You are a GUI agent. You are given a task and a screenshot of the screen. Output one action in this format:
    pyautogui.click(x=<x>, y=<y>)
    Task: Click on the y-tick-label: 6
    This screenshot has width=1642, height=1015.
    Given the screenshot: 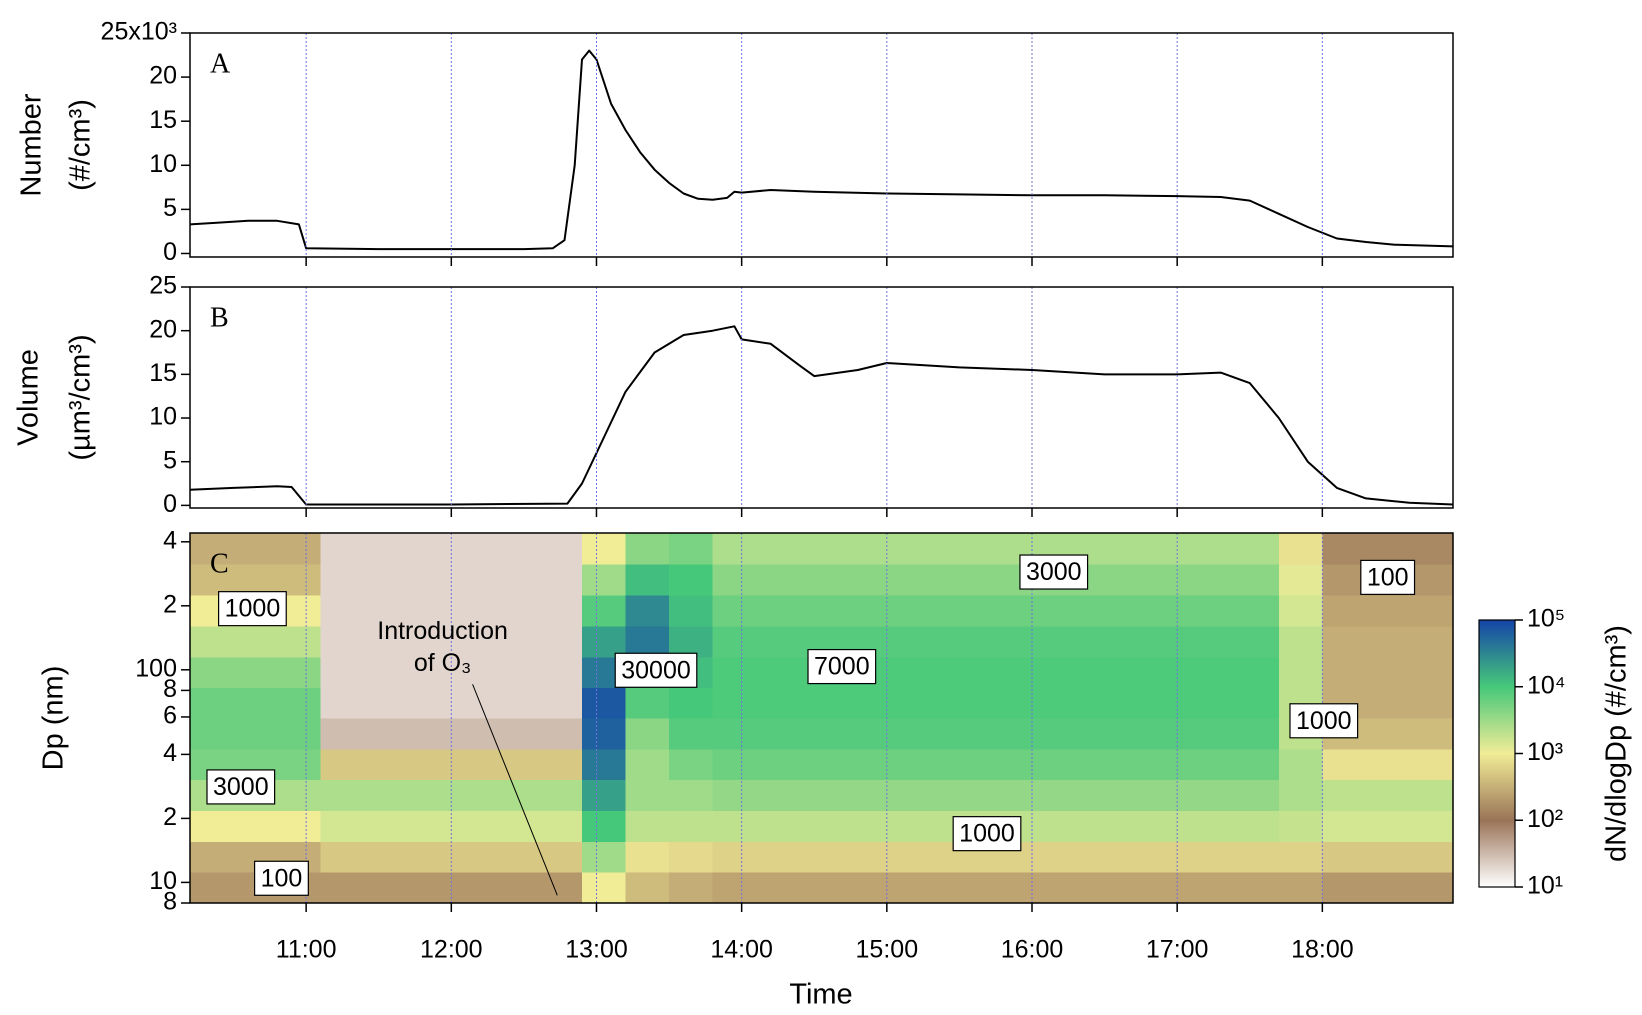 What is the action you would take?
    pyautogui.click(x=170, y=716)
    